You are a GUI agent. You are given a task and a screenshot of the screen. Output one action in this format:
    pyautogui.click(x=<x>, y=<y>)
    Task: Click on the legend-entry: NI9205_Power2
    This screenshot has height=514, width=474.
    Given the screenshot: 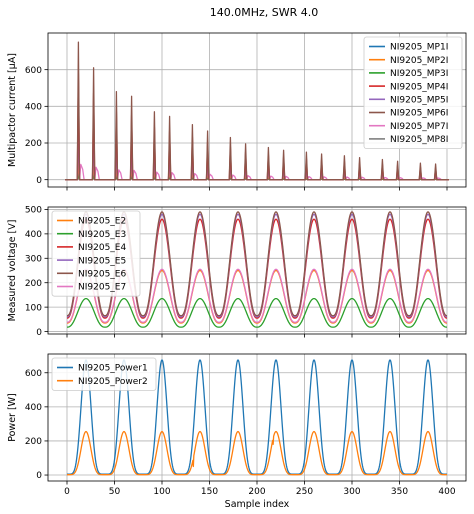 What is the action you would take?
    pyautogui.click(x=113, y=382)
    